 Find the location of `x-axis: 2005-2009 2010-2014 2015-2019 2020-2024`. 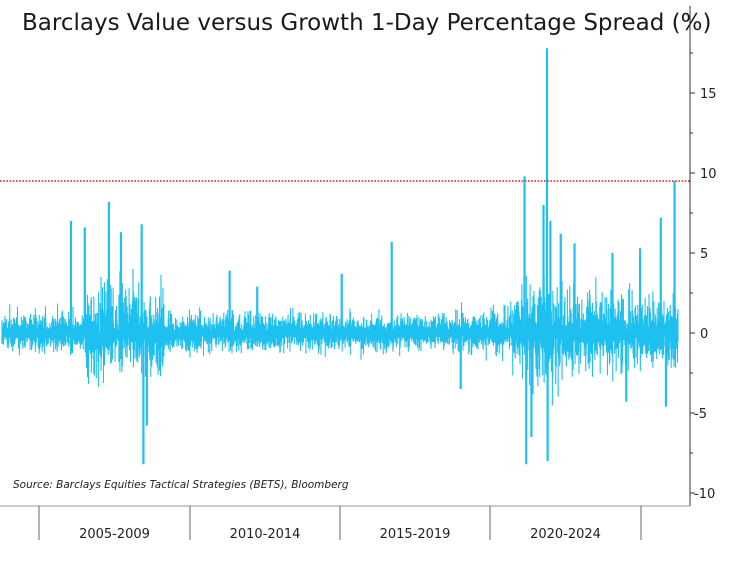

x-axis: 2005-2009 2010-2014 2015-2019 2020-2024 is located at coordinates (345, 523).